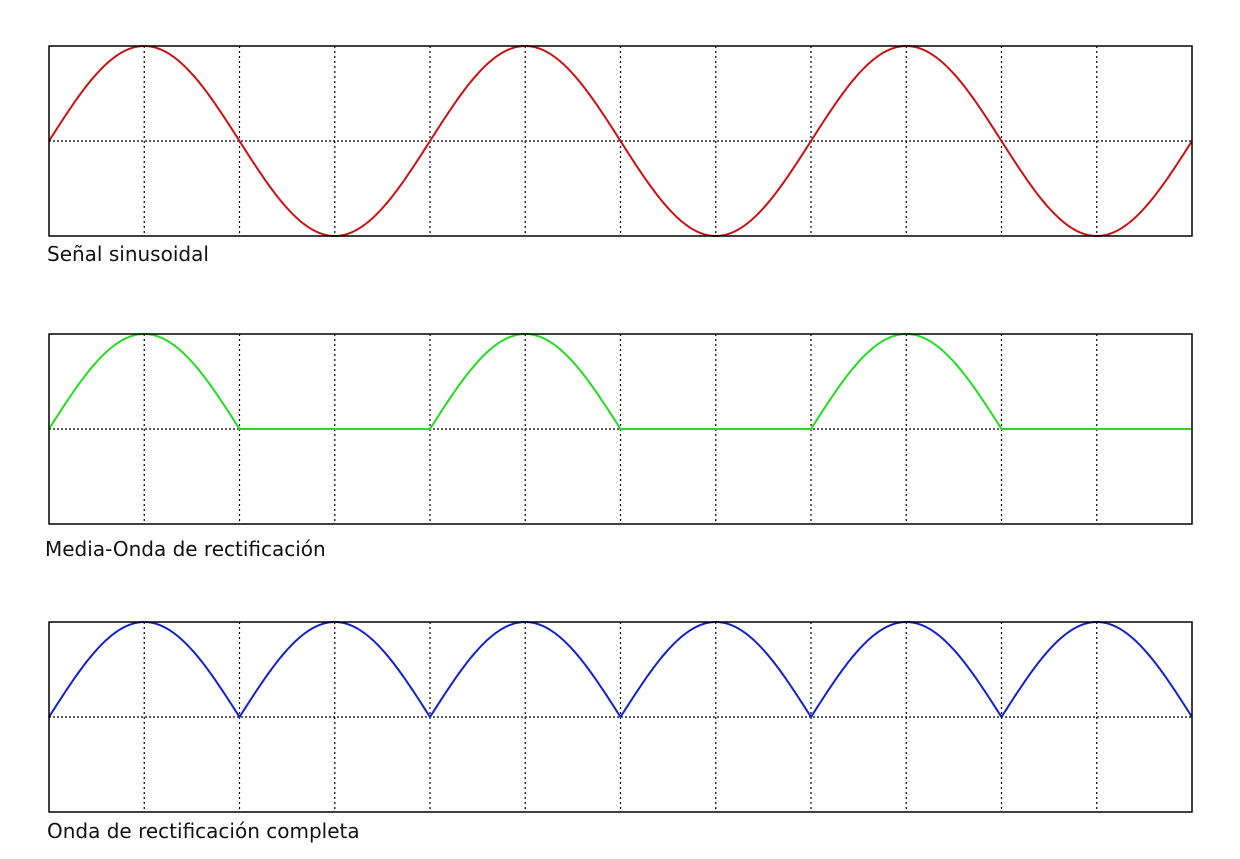 The width and height of the screenshot is (1240, 859). Describe the element at coordinates (203, 831) in the screenshot. I see `full-wave-caption: Onda de rectificación completa` at that location.